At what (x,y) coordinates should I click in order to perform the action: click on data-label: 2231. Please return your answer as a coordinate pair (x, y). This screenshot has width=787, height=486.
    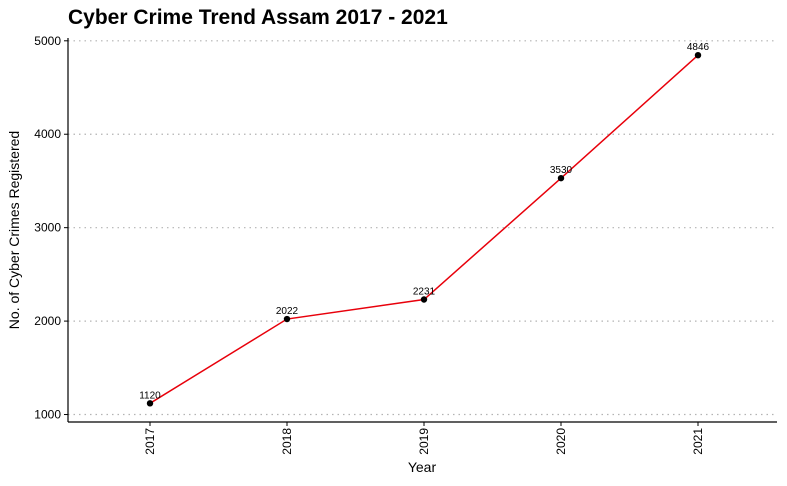
    Looking at the image, I should click on (424, 292).